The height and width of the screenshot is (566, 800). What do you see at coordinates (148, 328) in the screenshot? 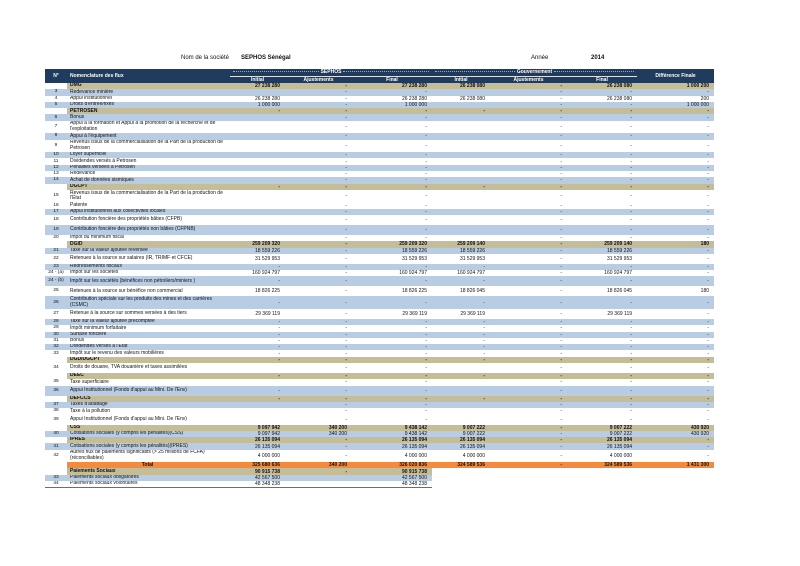
I see `row-label: Impôt minimum forfaitaire` at bounding box center [148, 328].